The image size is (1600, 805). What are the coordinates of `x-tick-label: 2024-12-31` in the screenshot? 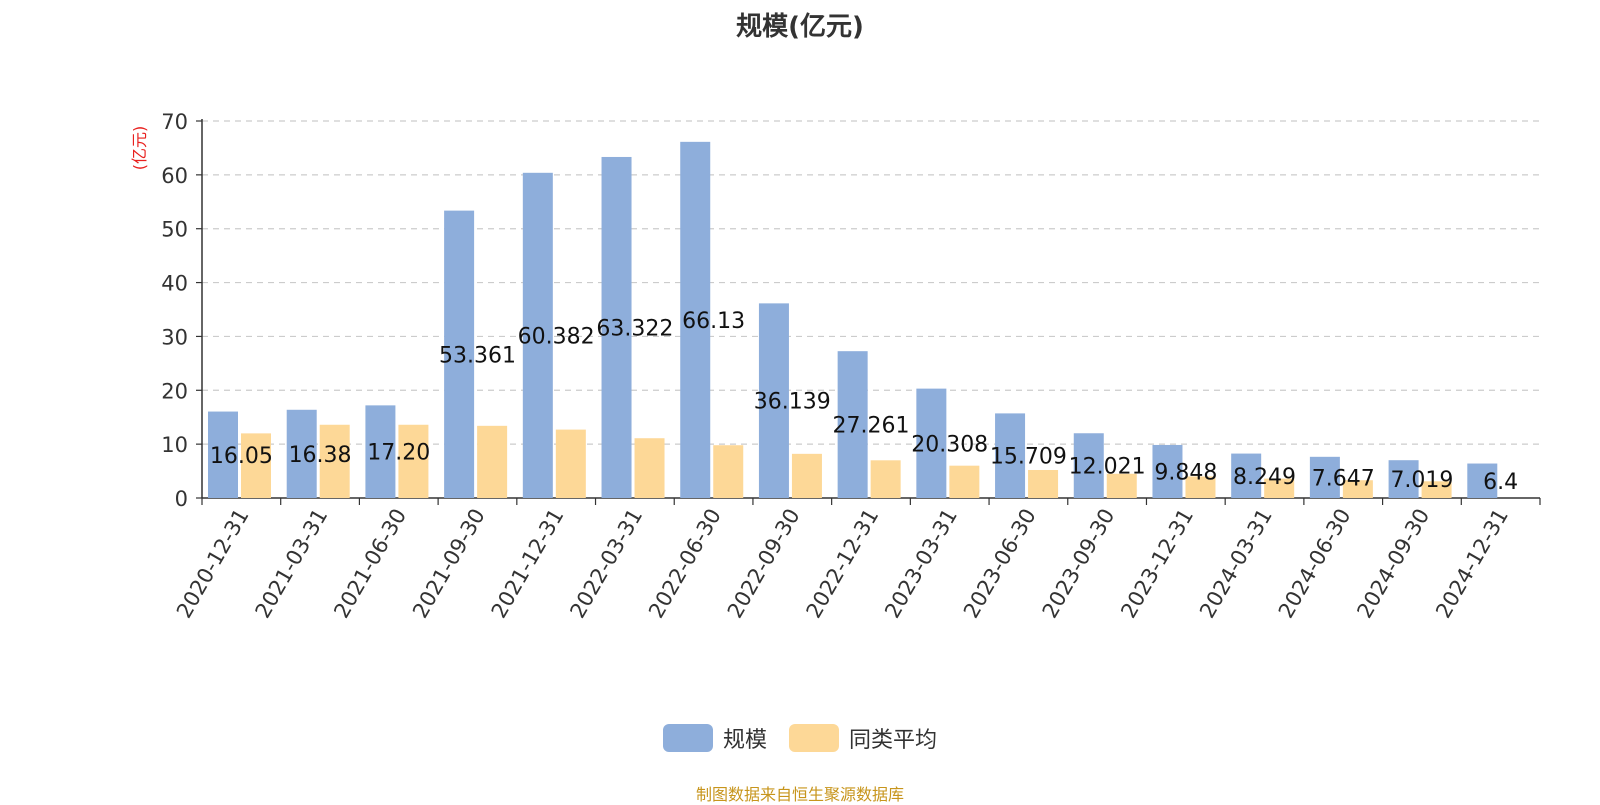 It's located at (1472, 564).